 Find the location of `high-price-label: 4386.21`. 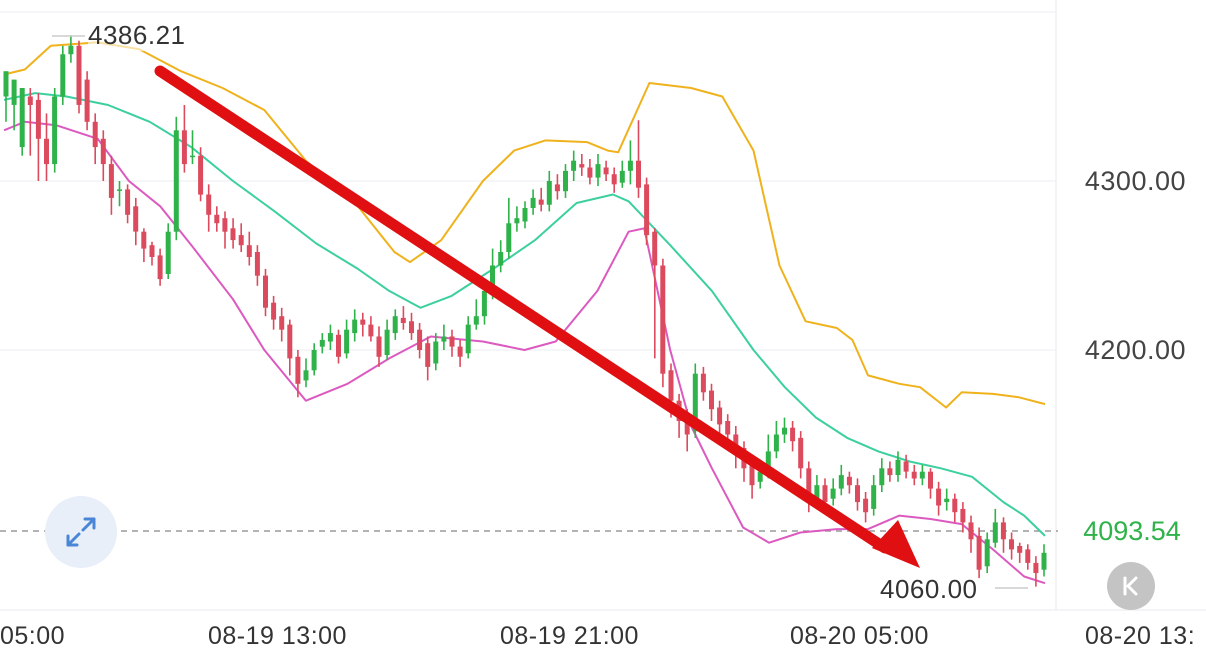

high-price-label: 4386.21 is located at coordinates (137, 35).